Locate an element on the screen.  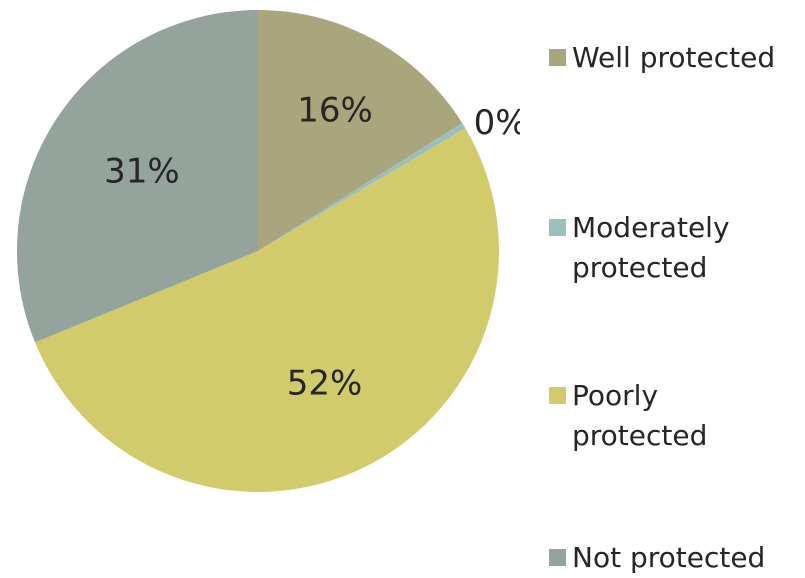
legend-swatch-not-protected is located at coordinates (557, 557).